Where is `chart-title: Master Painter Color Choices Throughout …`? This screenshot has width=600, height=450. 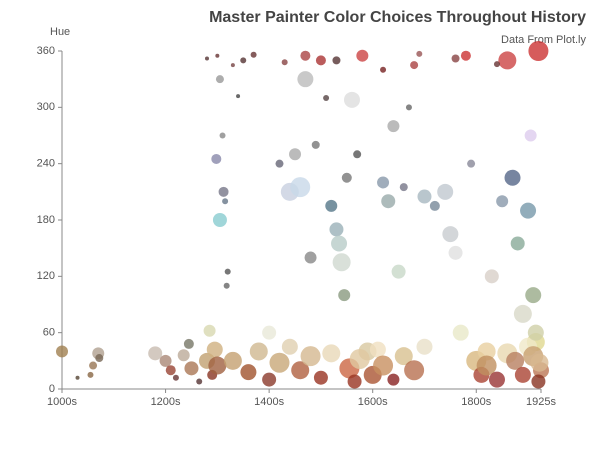 chart-title: Master Painter Color Choices Throughout … is located at coordinates (397, 17).